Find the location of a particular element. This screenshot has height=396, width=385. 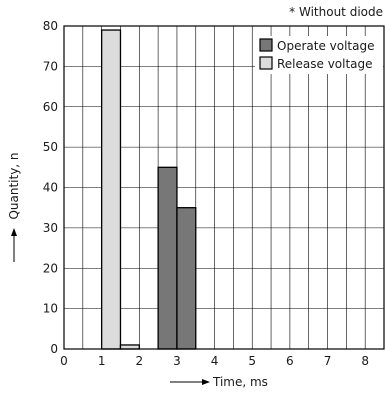

y-tick-label: 70 is located at coordinates (50, 66).